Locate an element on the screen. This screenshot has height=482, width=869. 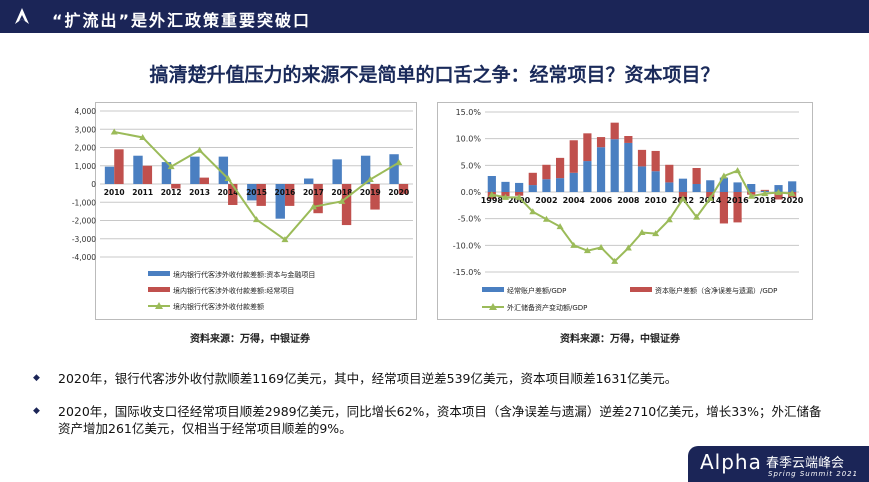
x-tick-label: 2012 is located at coordinates (171, 192).